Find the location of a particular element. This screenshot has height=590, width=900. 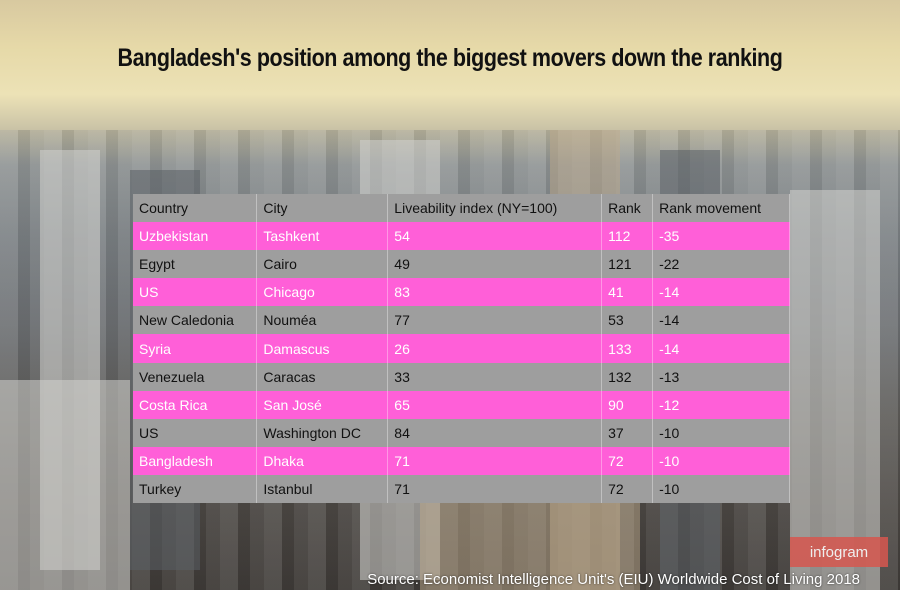

column-header-index: Liveability index (NY=100) is located at coordinates (495, 208).